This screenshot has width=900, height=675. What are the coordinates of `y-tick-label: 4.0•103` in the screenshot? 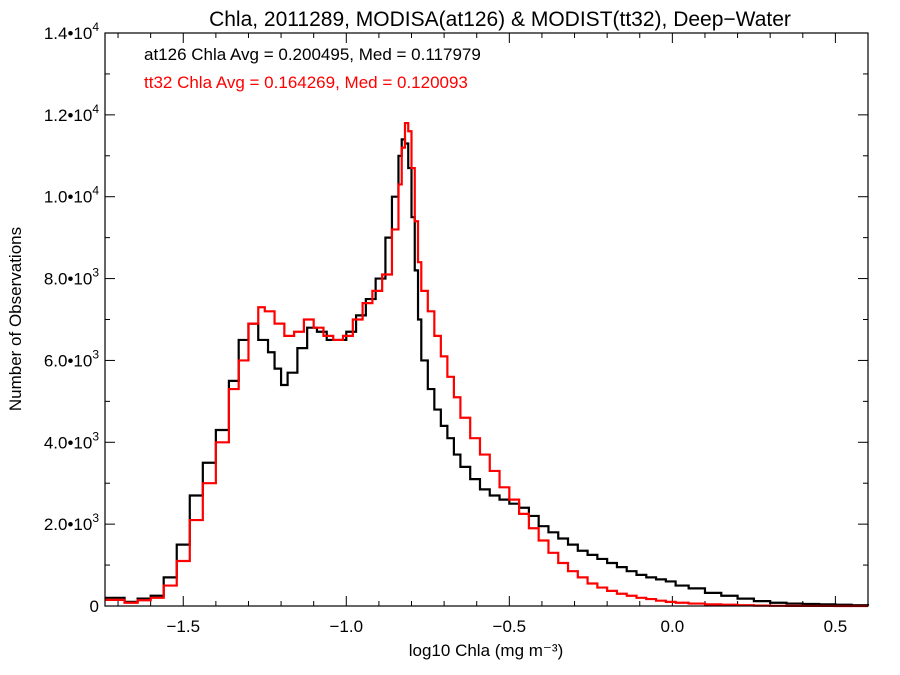 It's located at (72, 440).